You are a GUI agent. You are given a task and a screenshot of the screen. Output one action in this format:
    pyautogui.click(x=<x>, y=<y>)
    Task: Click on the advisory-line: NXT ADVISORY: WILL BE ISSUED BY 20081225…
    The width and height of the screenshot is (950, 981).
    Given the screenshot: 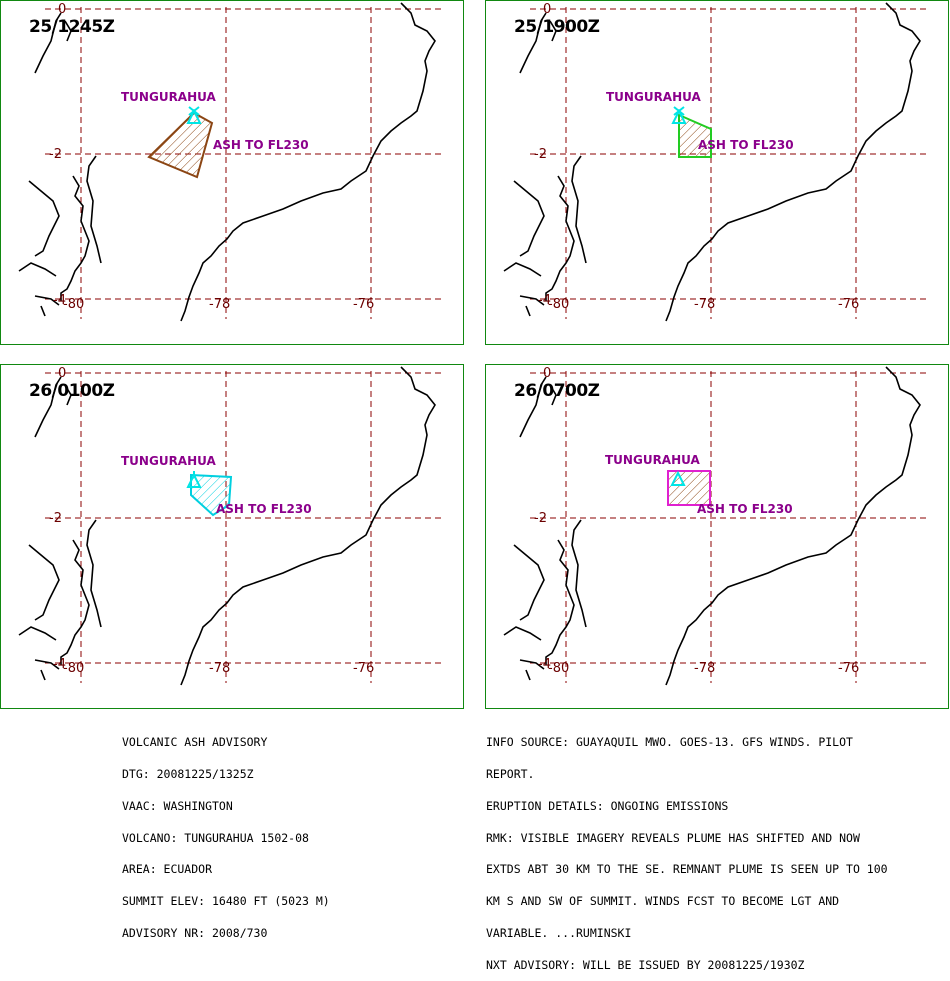 What is the action you would take?
    pyautogui.click(x=645, y=964)
    